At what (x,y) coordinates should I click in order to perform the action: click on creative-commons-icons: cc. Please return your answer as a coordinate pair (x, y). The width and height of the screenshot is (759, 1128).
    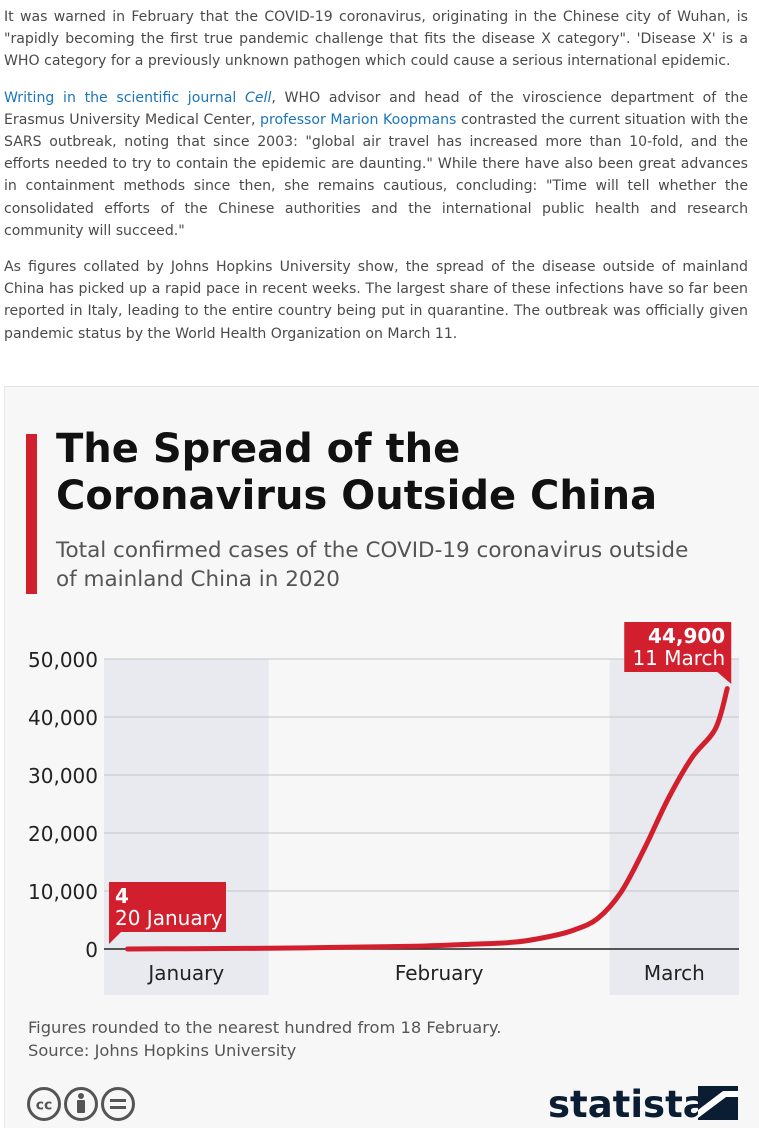
    Looking at the image, I should click on (96, 1104).